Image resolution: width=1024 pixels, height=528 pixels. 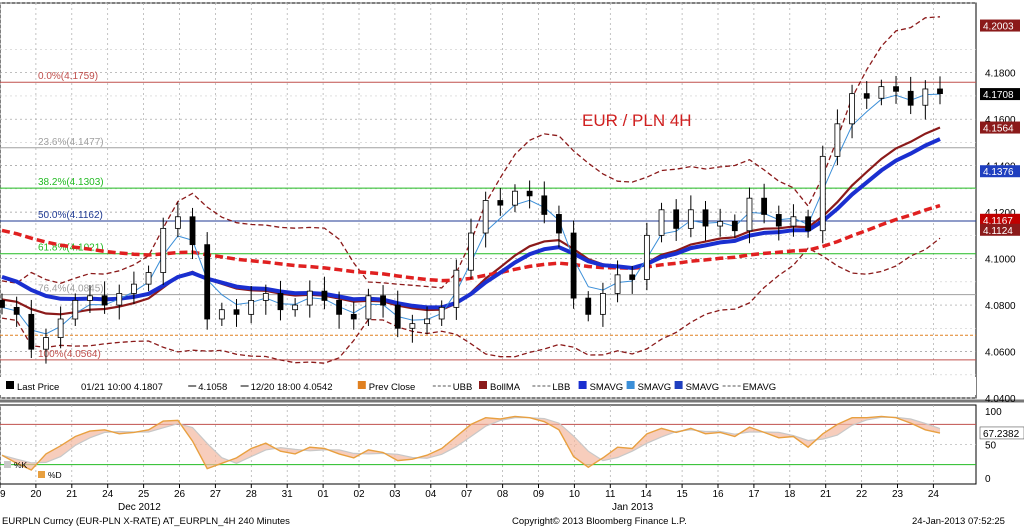 I want to click on x-tick-label: 10, so click(x=575, y=494).